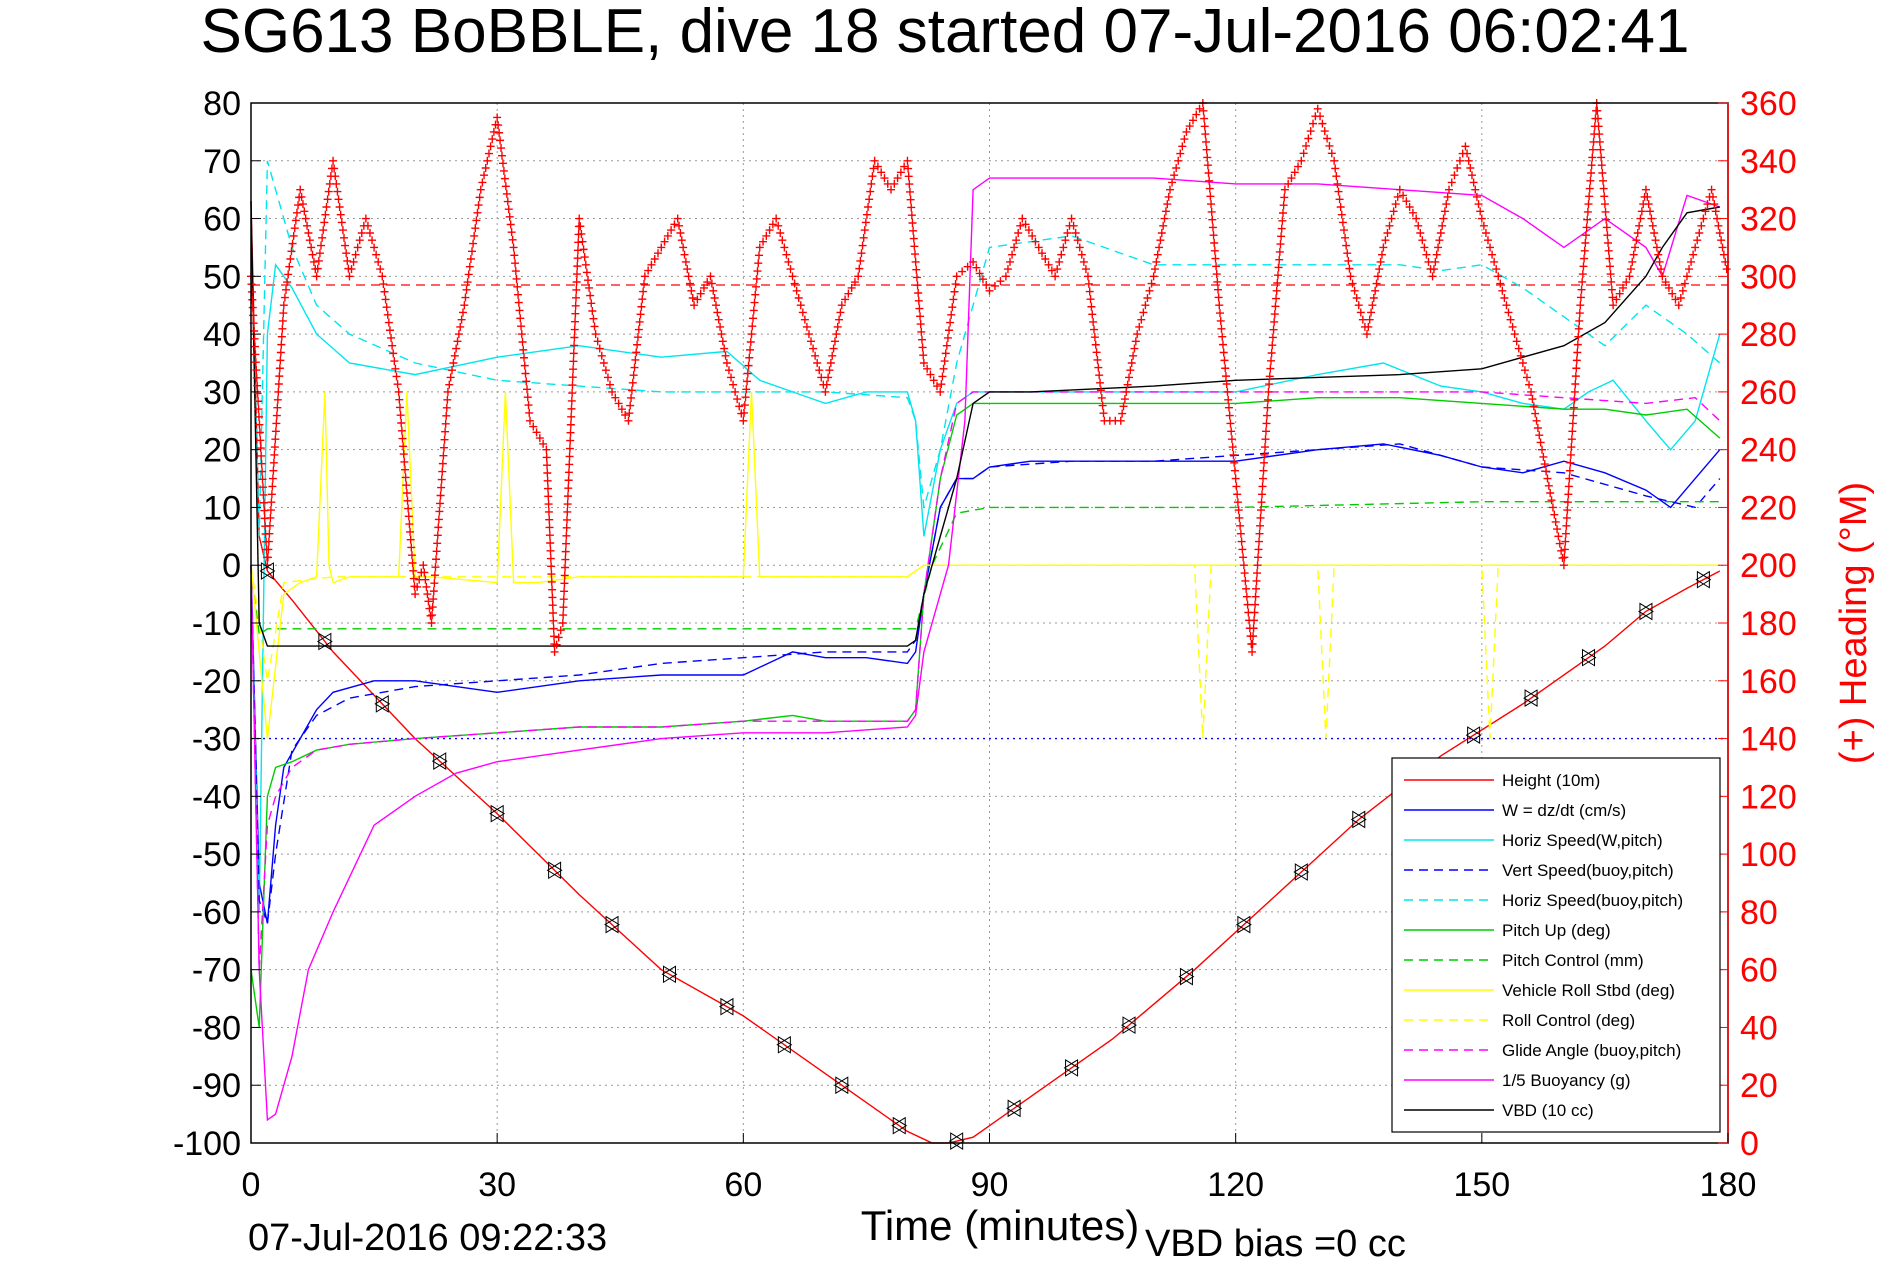 Image resolution: width=1891 pixels, height=1262 pixels. Describe the element at coordinates (1556, 945) in the screenshot. I see `legend-box` at that location.